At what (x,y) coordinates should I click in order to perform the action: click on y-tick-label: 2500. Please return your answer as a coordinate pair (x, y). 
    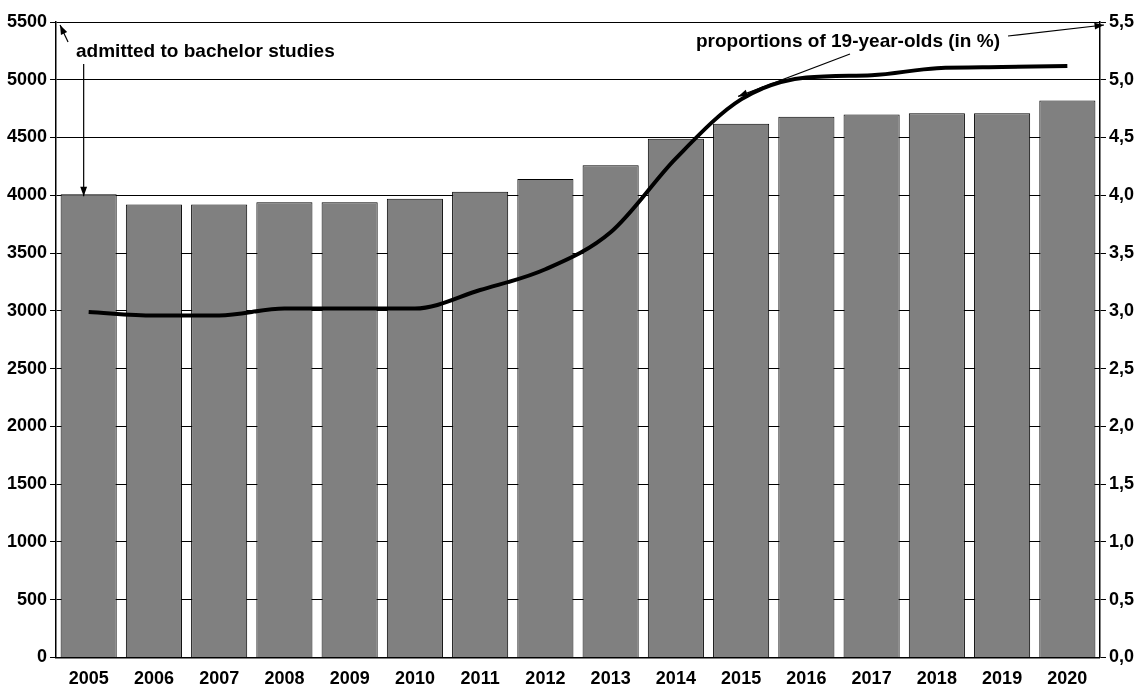
    Looking at the image, I should click on (27, 367).